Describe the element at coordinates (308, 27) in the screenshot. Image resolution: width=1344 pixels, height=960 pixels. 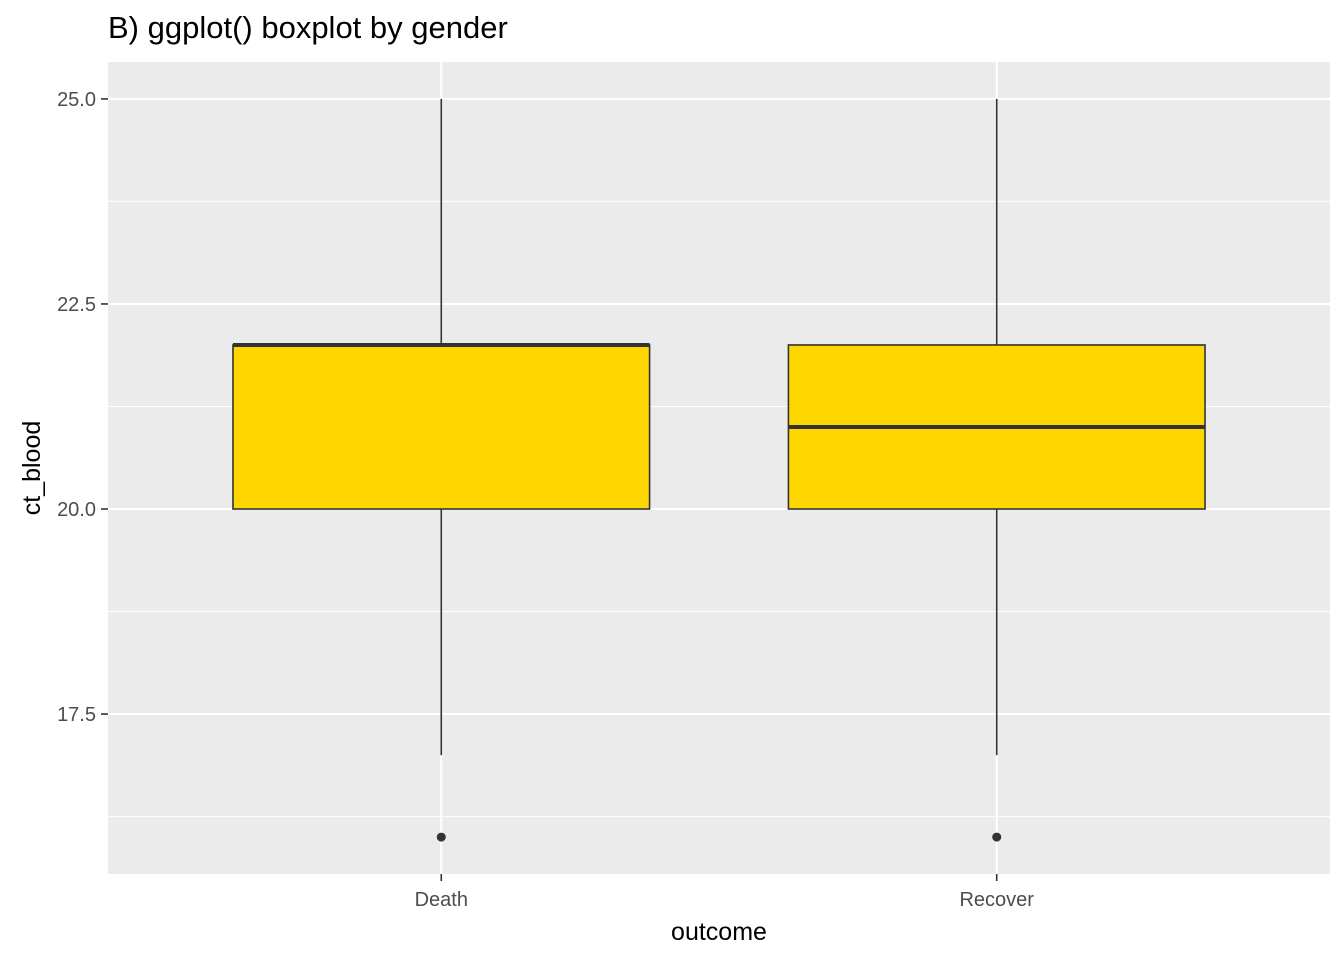
I see `chart-title: B) ggplot() boxplot by gender` at that location.